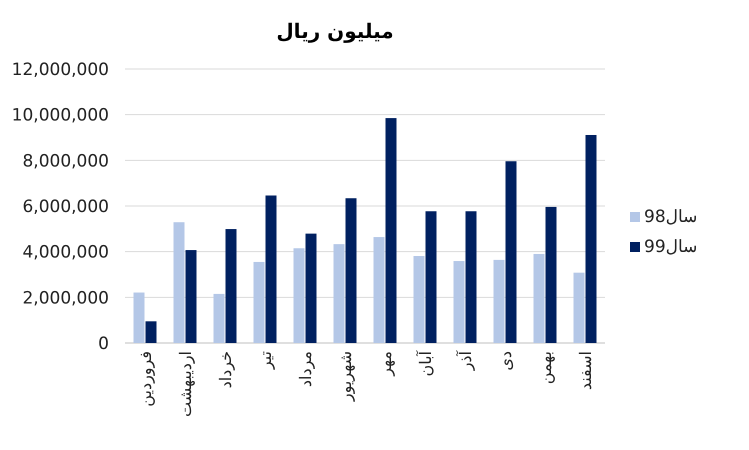 The image size is (749, 450). I want to click on x-tick-label: اردیبهشت, so click(185, 384).